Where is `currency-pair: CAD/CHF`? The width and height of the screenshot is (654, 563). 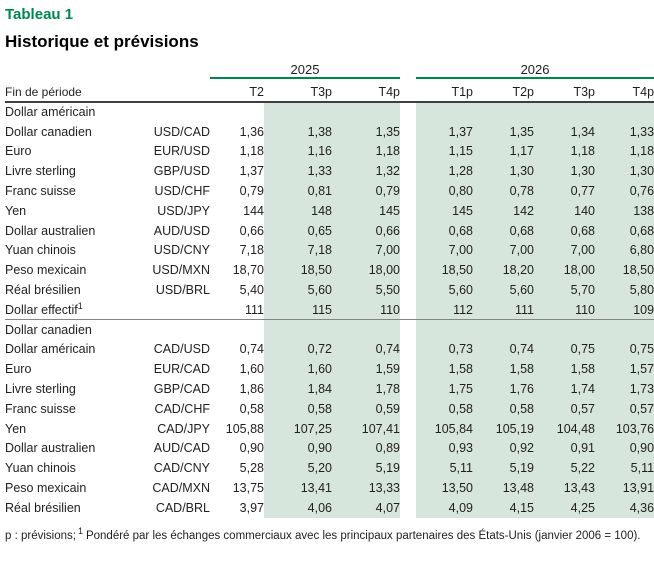 currency-pair: CAD/CHF is located at coordinates (182, 408).